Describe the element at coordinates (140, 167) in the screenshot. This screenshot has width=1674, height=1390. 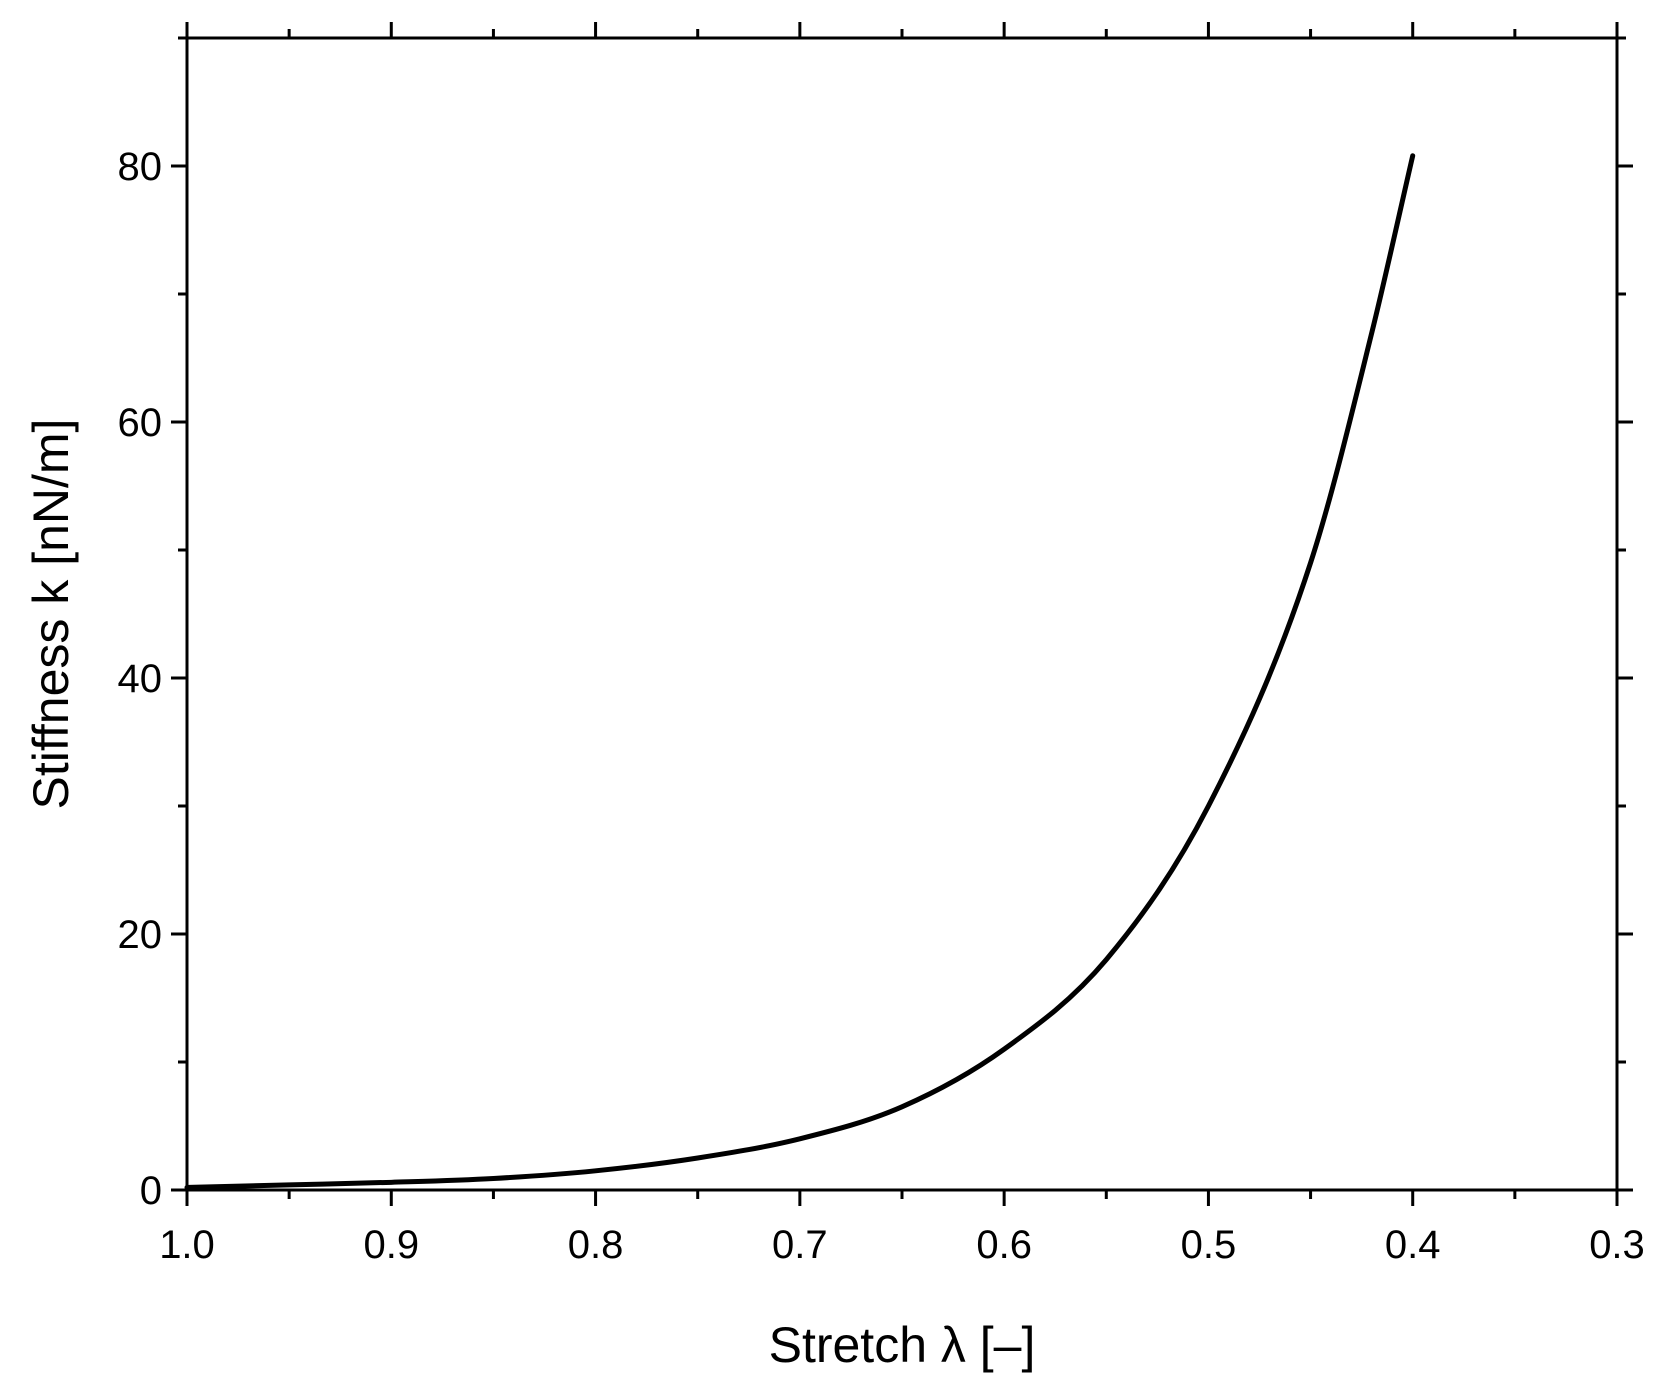
I see `y-tick-label: 80` at that location.